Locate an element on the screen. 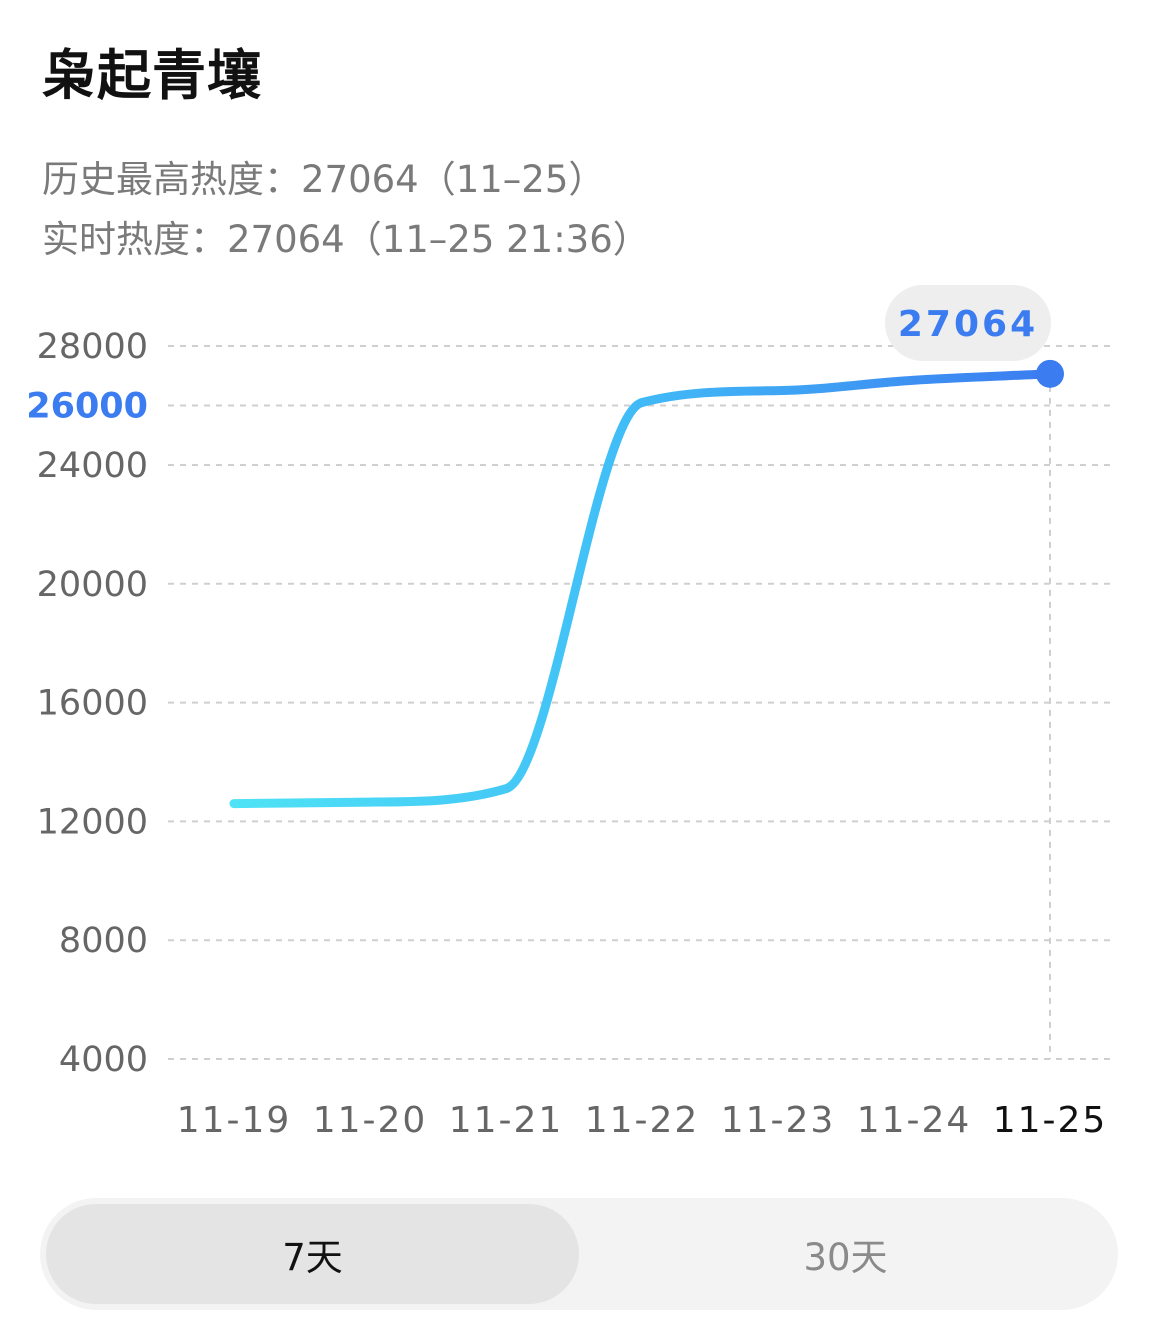  tooltip-background is located at coordinates (968, 323).